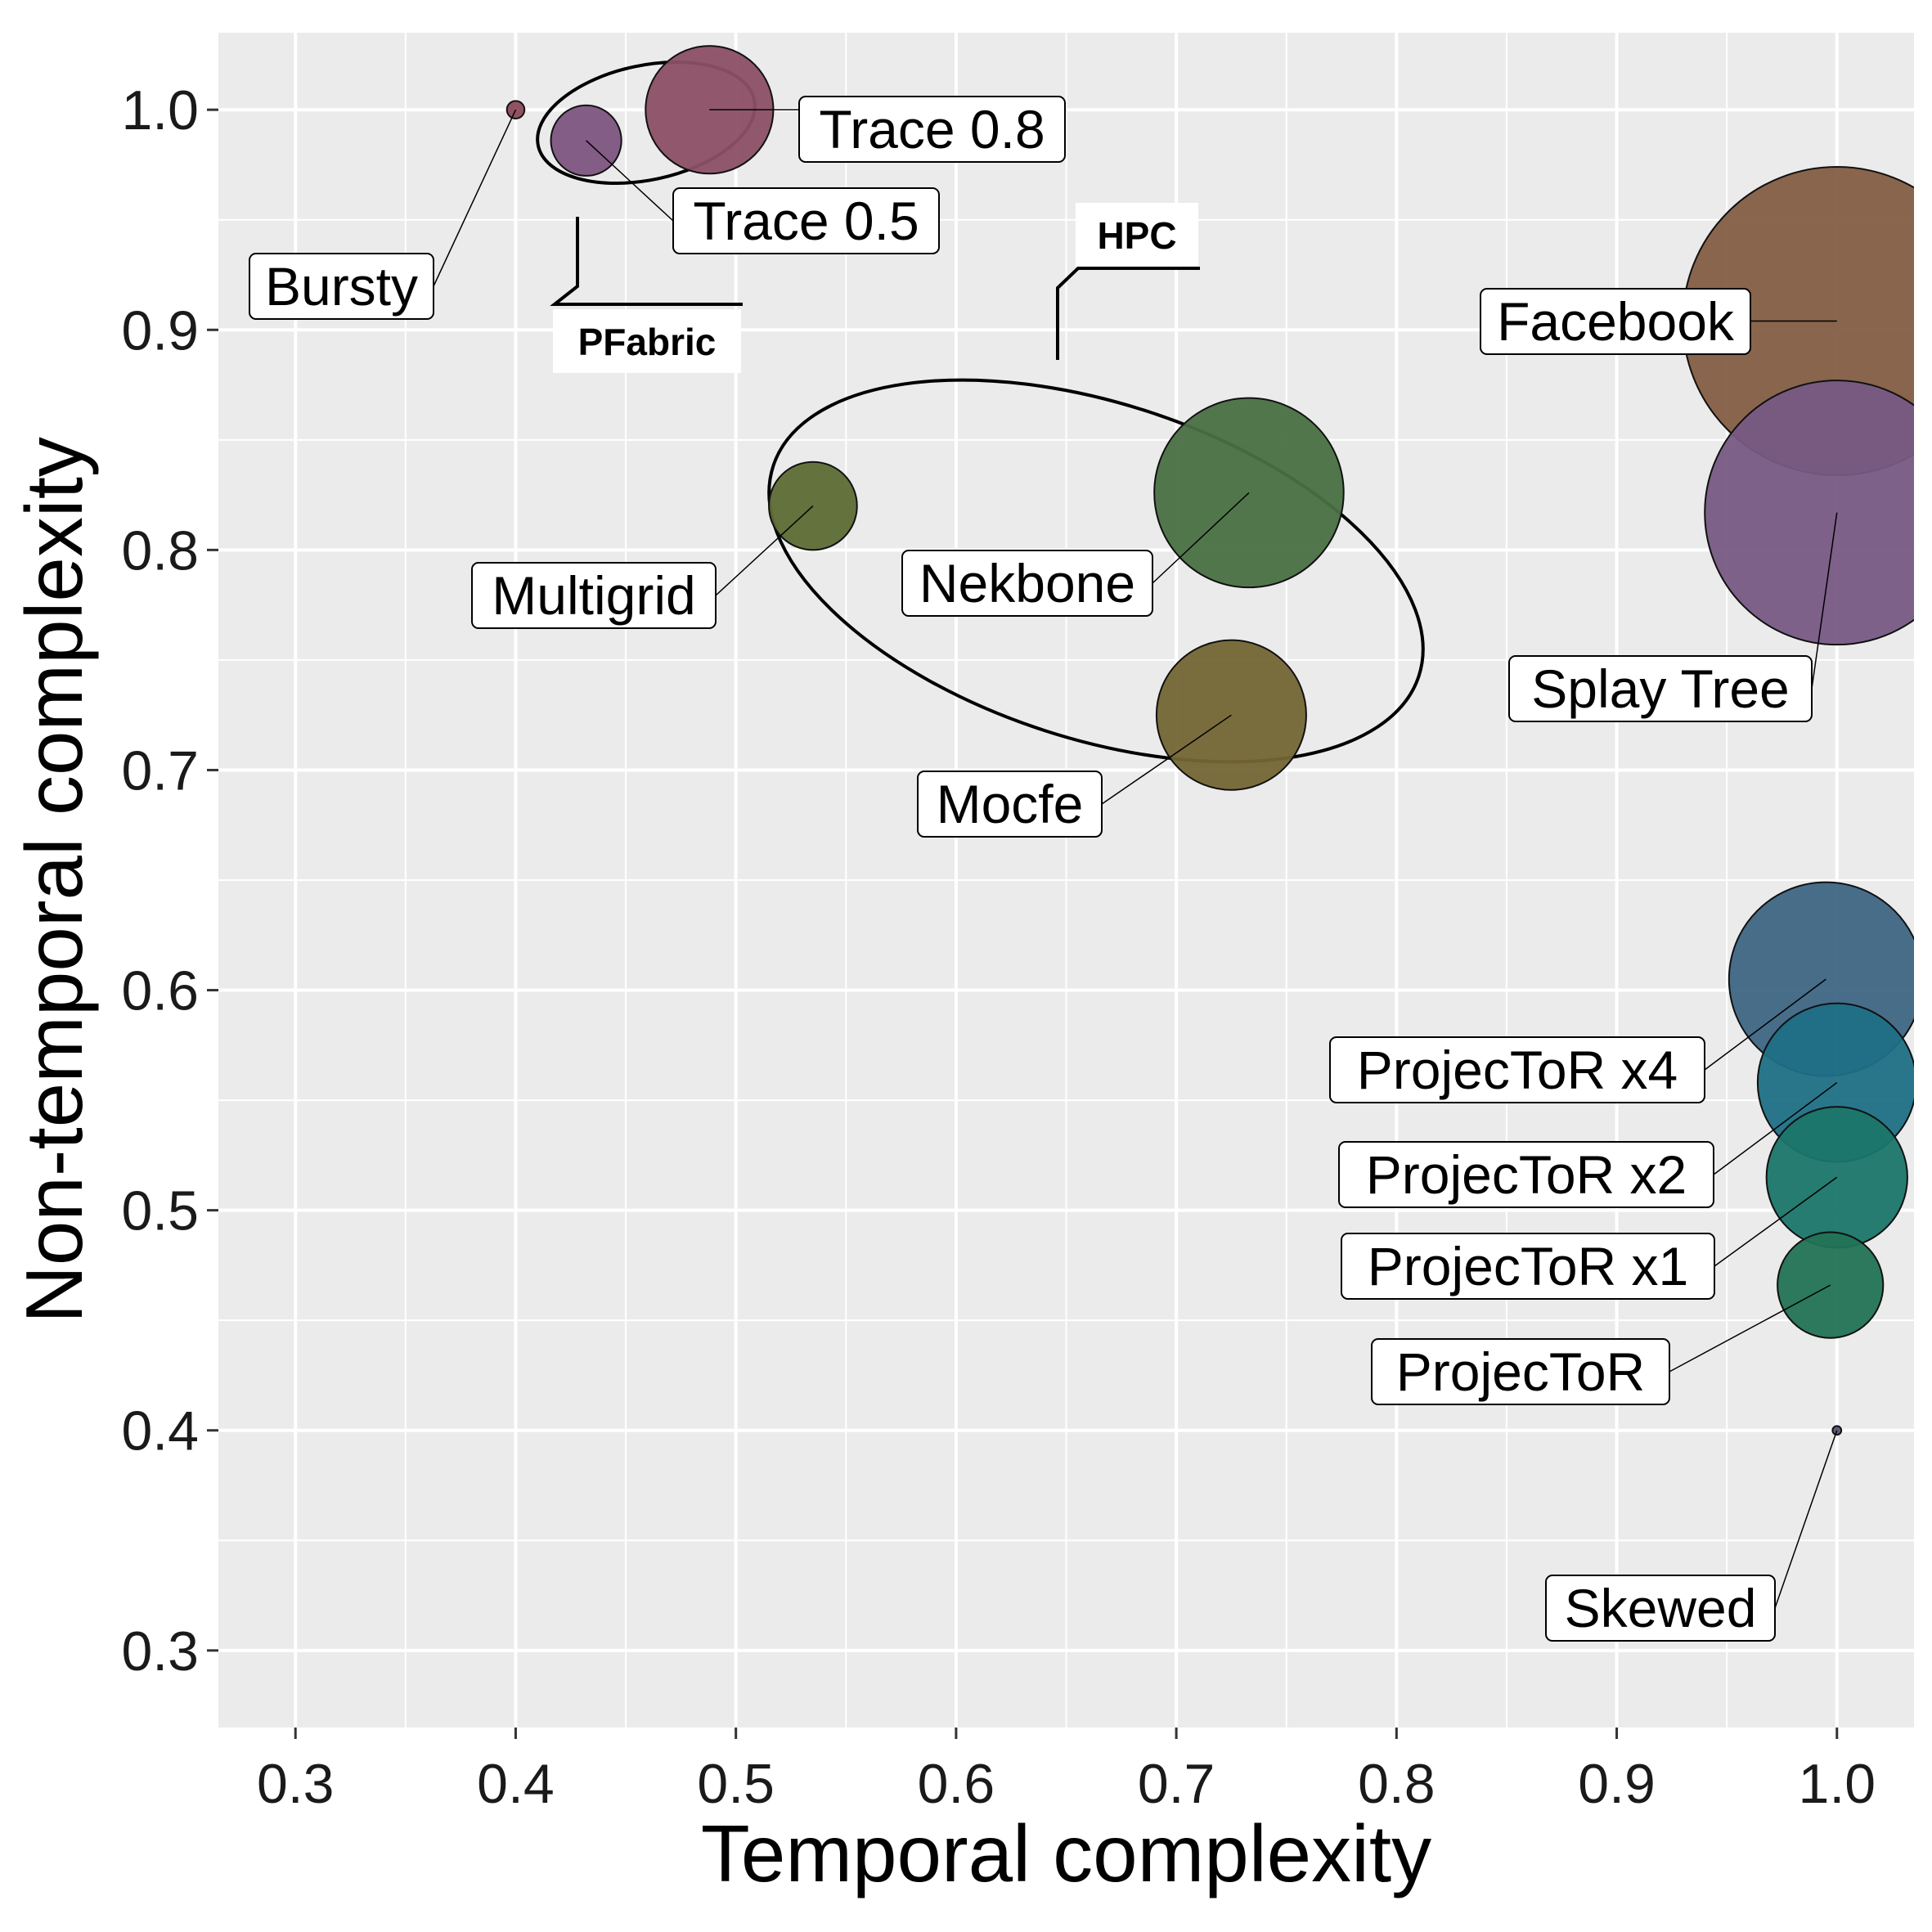 The height and width of the screenshot is (1932, 1932). I want to click on label-text: Skewed, so click(1661, 1608).